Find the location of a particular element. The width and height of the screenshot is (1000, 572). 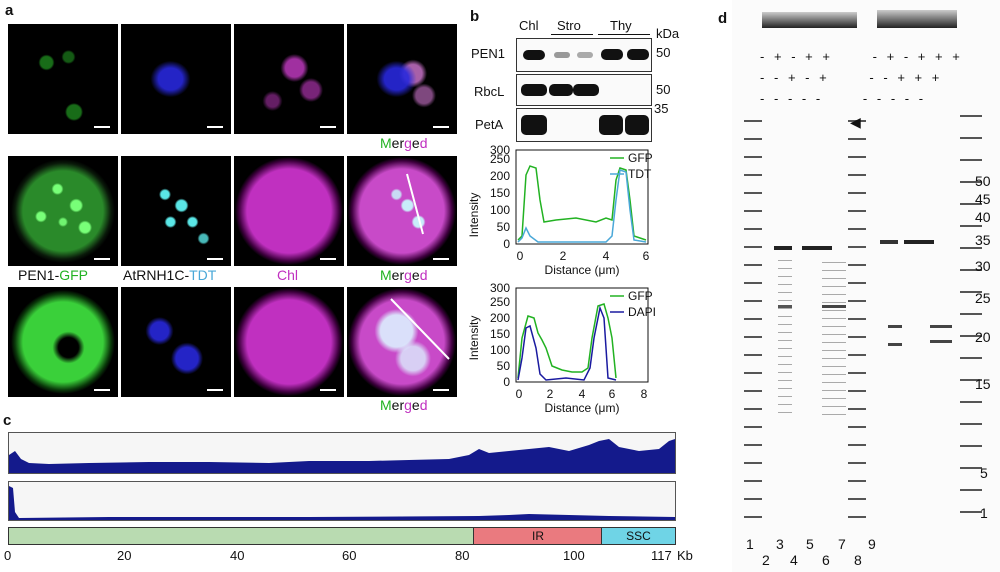

micrograph-r1-chl is located at coordinates (289, 79).